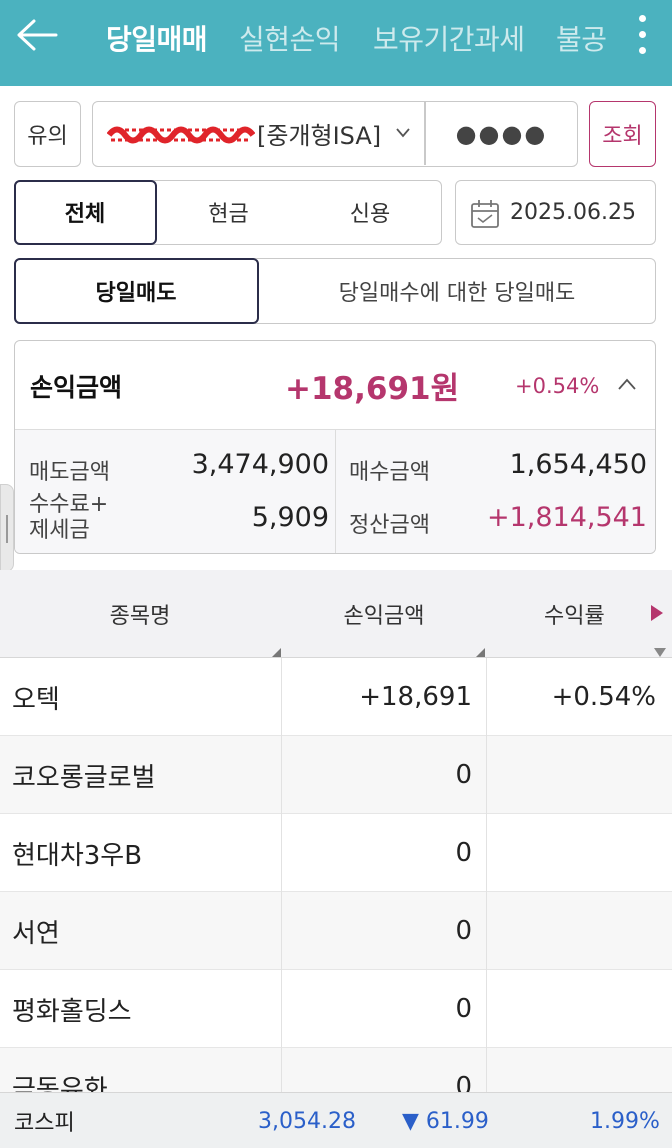  I want to click on chevron-down-icon, so click(403, 133).